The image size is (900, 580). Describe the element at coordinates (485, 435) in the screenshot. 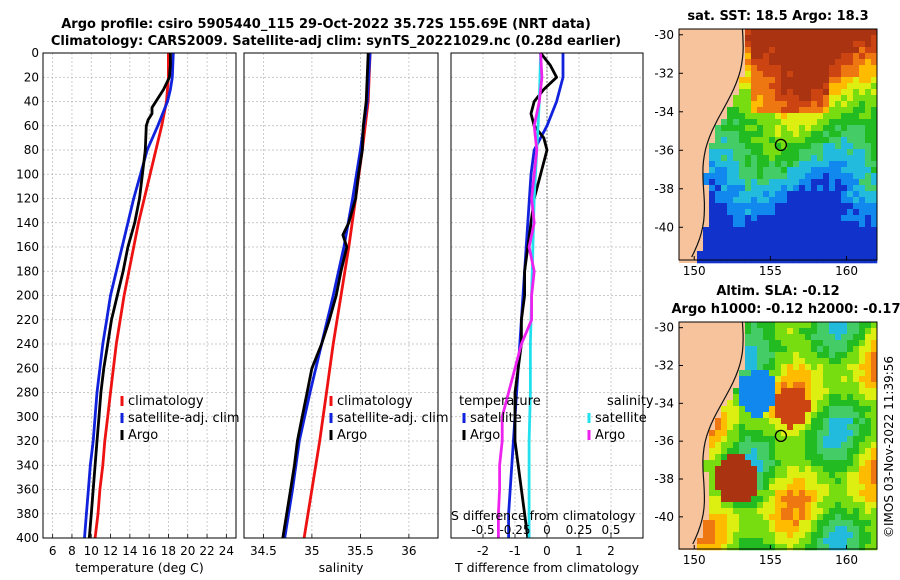

I see `legend-label: Argo` at that location.